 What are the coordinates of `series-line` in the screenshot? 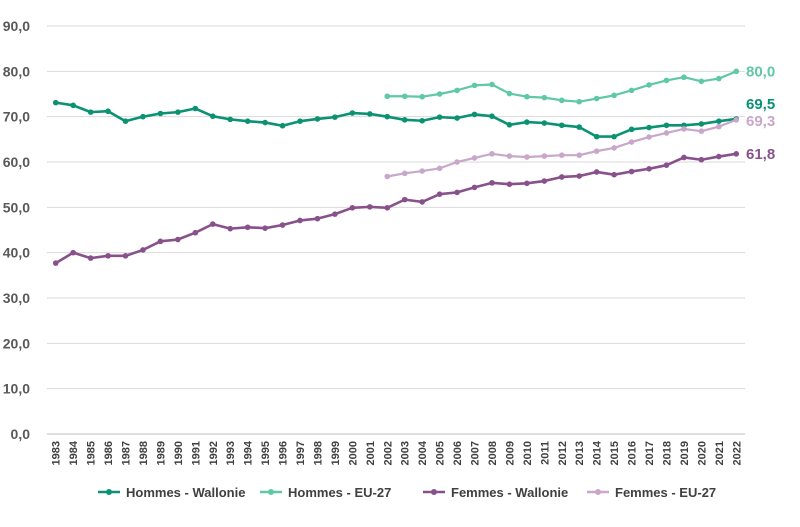 It's located at (396, 119).